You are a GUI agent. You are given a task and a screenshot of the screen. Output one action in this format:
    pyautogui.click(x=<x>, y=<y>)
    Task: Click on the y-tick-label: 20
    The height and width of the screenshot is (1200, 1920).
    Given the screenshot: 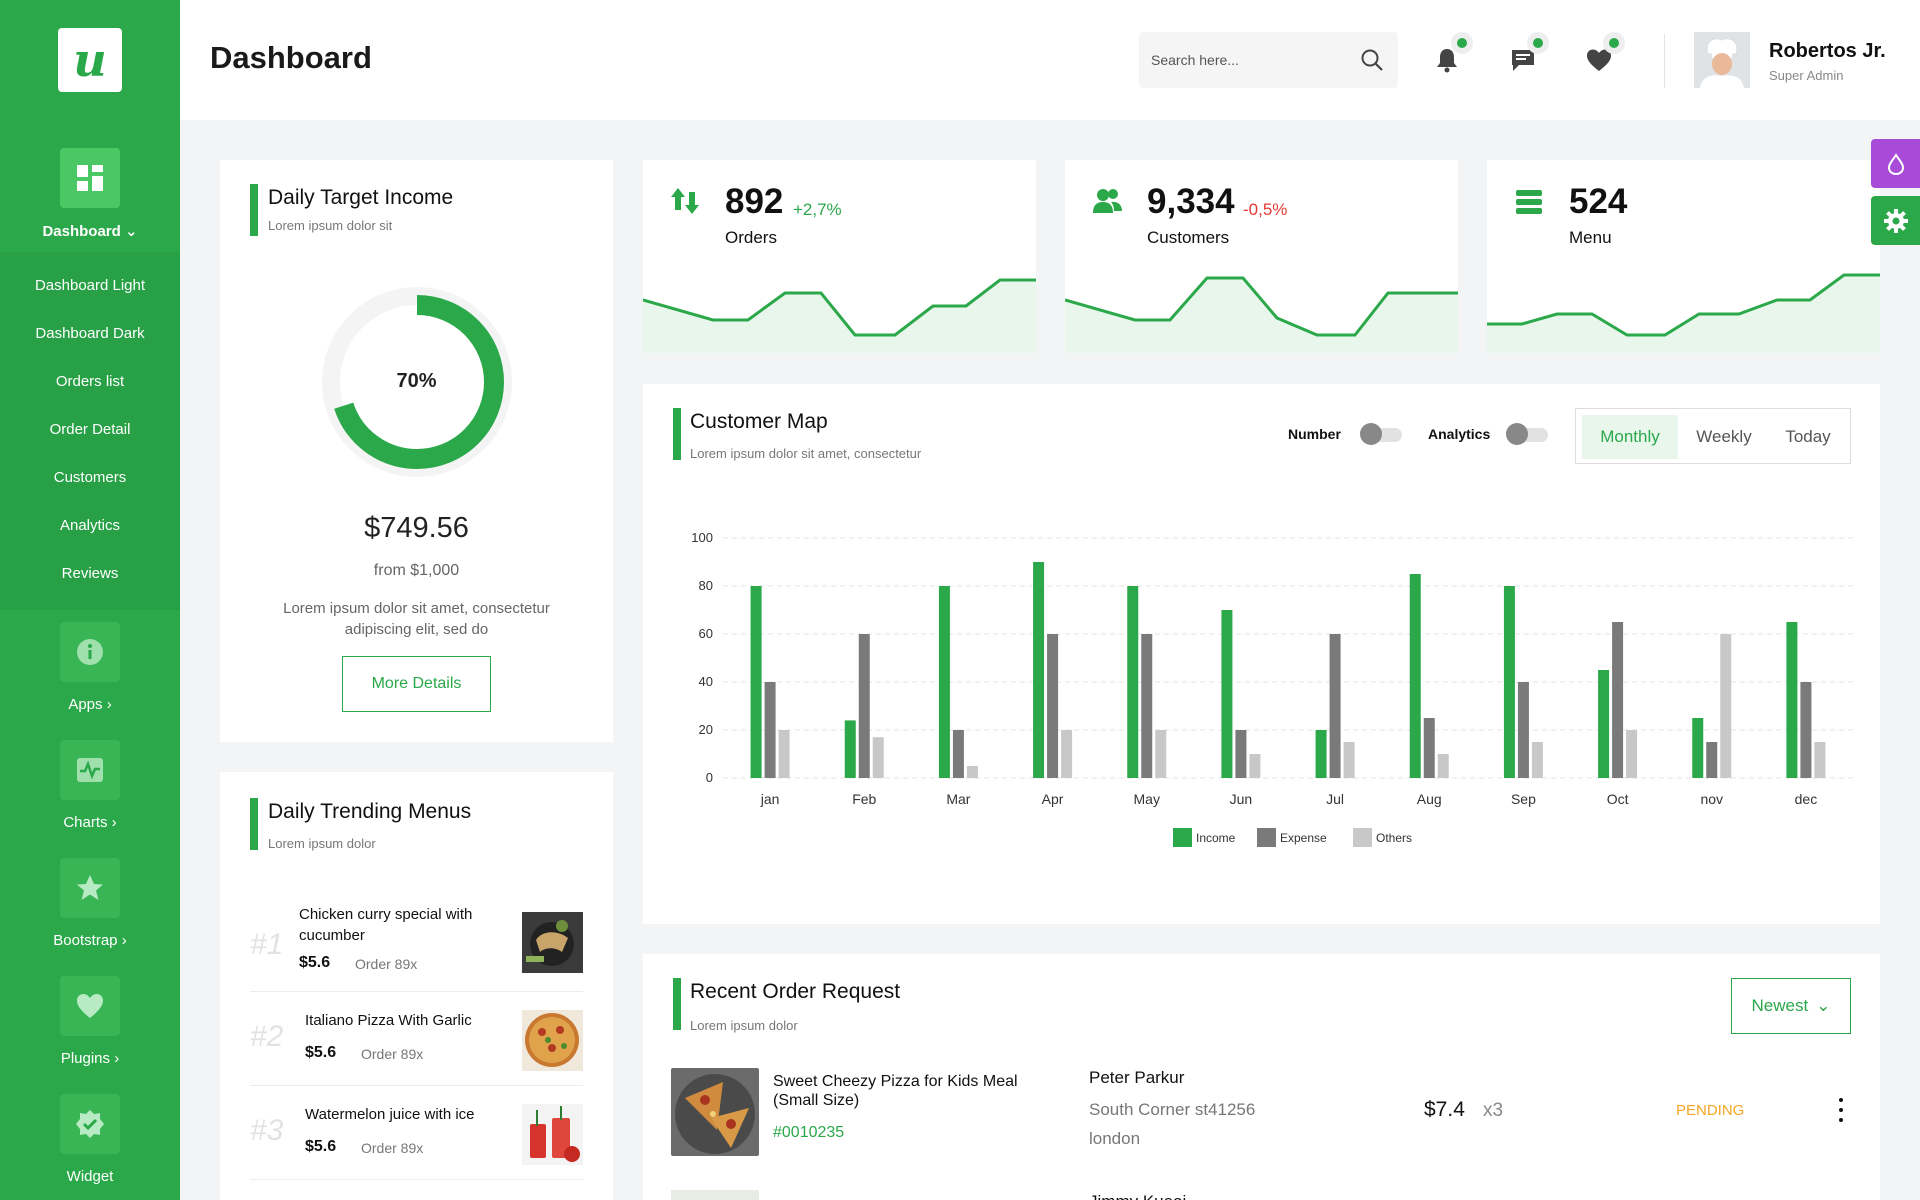 What is the action you would take?
    pyautogui.click(x=706, y=729)
    